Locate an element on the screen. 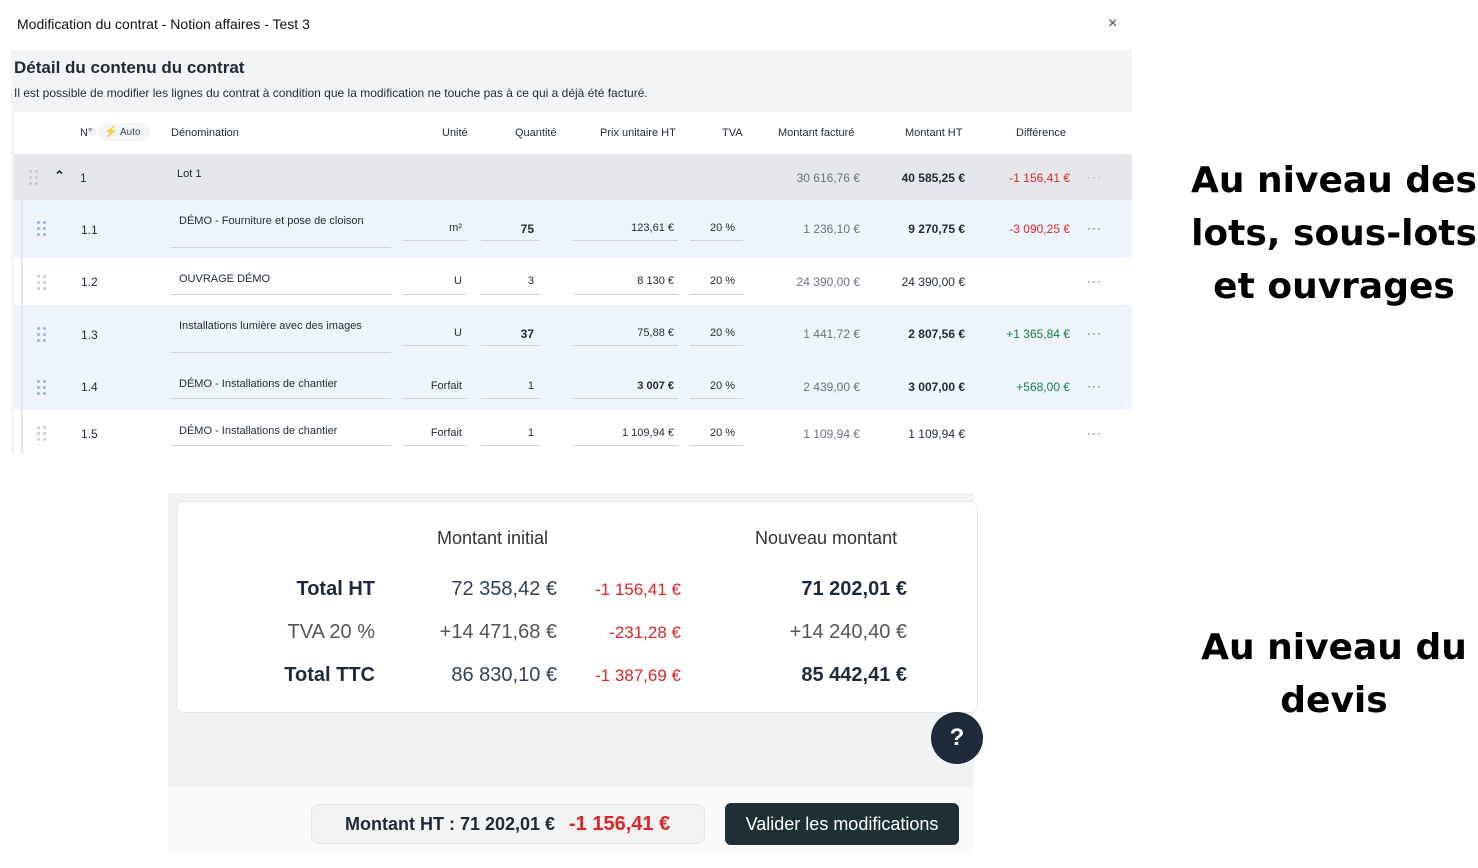  row-quantity: 3 is located at coordinates (530, 281).